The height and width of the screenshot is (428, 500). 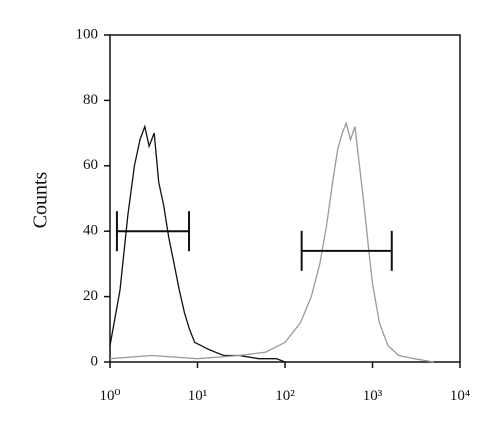 What do you see at coordinates (285, 396) in the screenshot?
I see `x-tick-label: 10²` at bounding box center [285, 396].